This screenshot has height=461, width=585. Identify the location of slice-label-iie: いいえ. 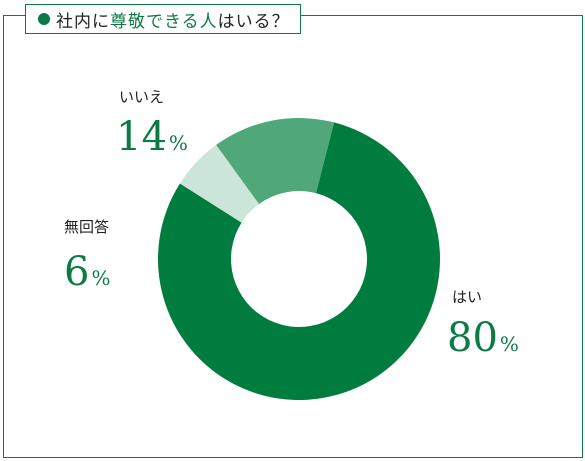
(142, 97).